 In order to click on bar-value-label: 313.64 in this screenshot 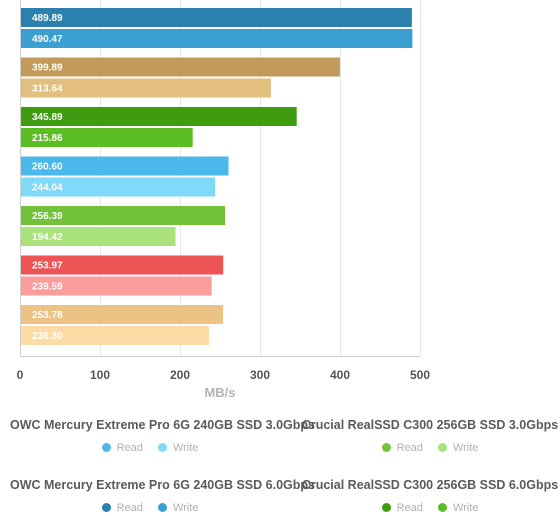, I will do `click(47, 89)`.